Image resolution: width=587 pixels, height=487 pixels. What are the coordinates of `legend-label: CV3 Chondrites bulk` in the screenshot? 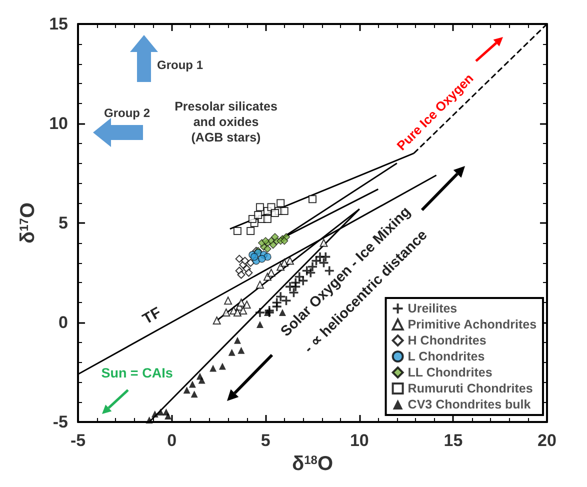 It's located at (469, 405).